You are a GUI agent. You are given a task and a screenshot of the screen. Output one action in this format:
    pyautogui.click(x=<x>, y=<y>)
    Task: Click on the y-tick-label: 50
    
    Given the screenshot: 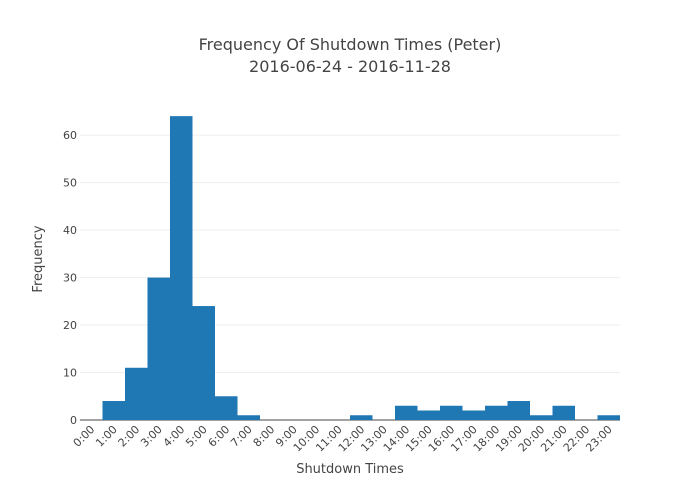 What is the action you would take?
    pyautogui.click(x=70, y=183)
    